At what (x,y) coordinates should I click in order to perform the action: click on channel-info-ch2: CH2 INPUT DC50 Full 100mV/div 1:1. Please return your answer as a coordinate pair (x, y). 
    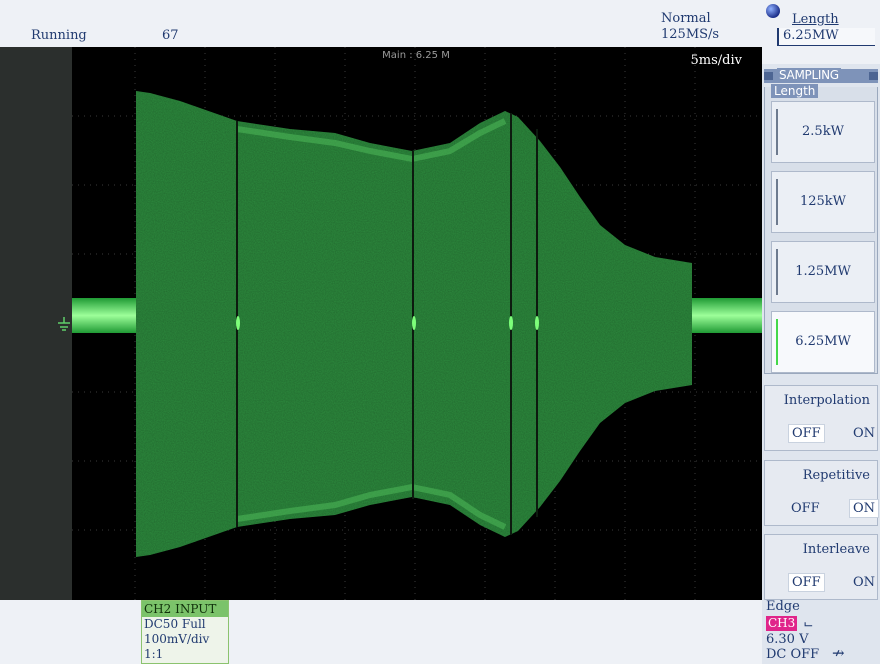
    Looking at the image, I should click on (185, 632).